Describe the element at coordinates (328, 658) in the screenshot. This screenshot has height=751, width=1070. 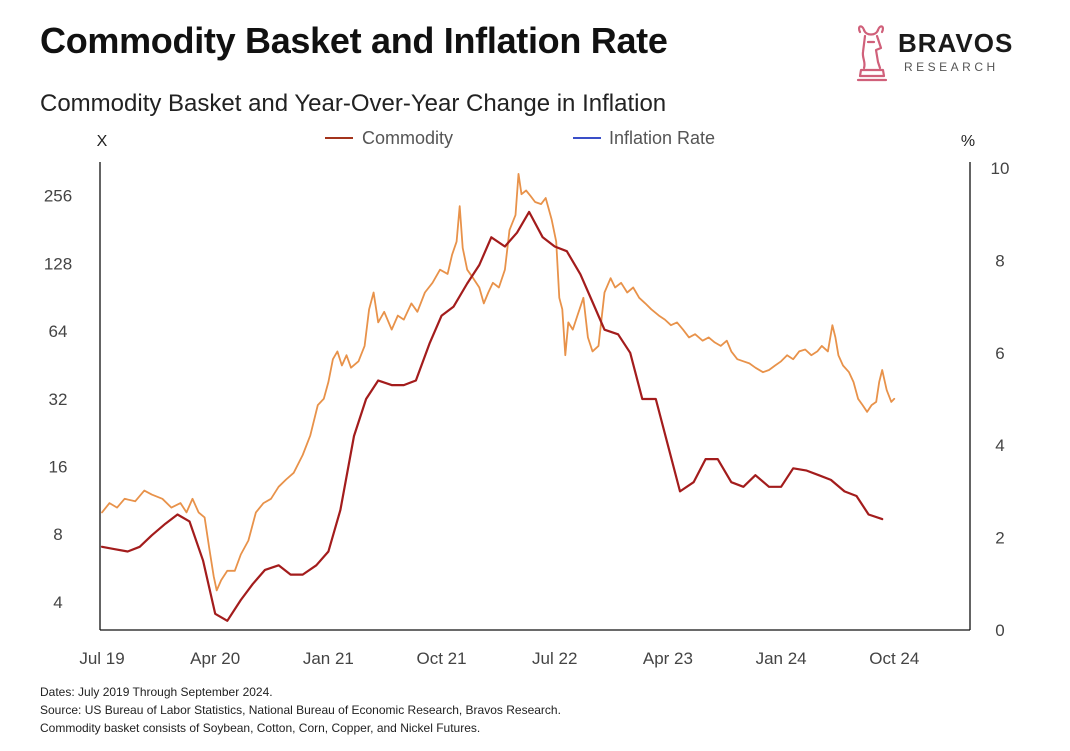
I see `x-tick-label: Jan 21` at that location.